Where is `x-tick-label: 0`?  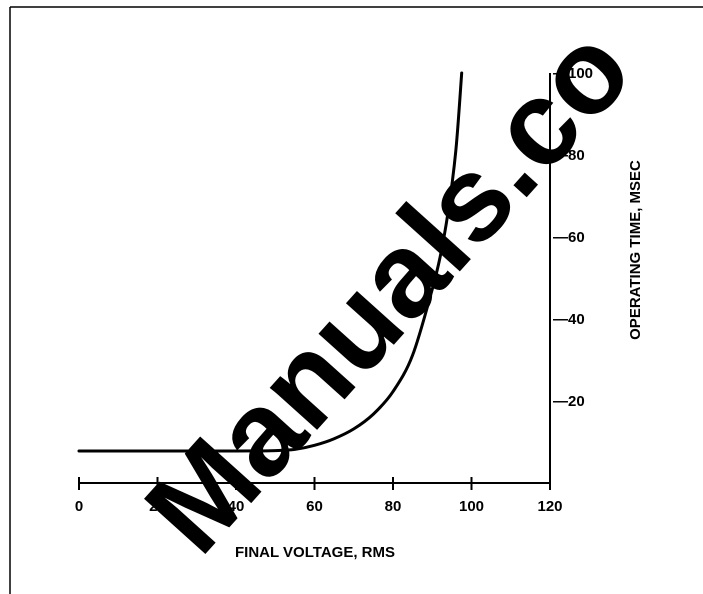
x-tick-label: 0 is located at coordinates (79, 506).